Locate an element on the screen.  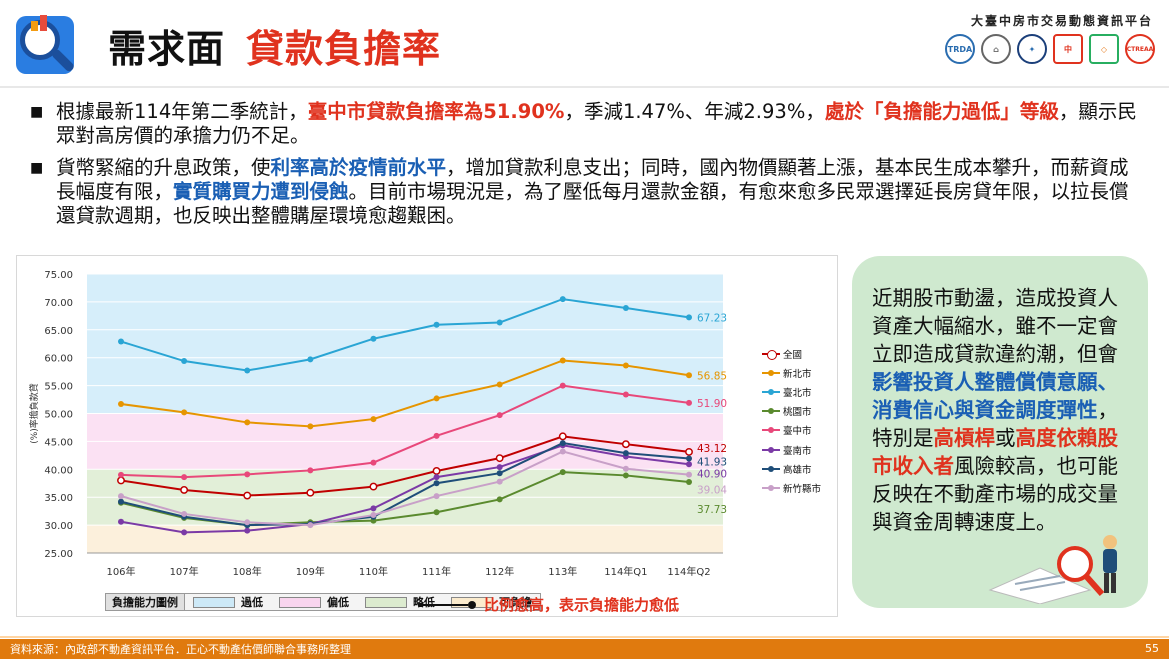
end-data-label: 41.93 is located at coordinates (712, 463).